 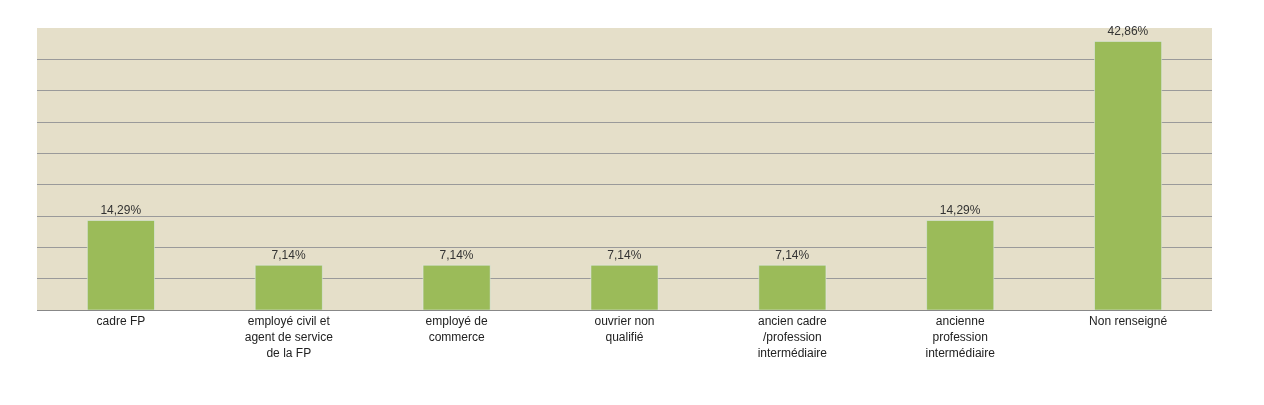 I want to click on x-tick-label: employé de commerce, so click(x=456, y=329).